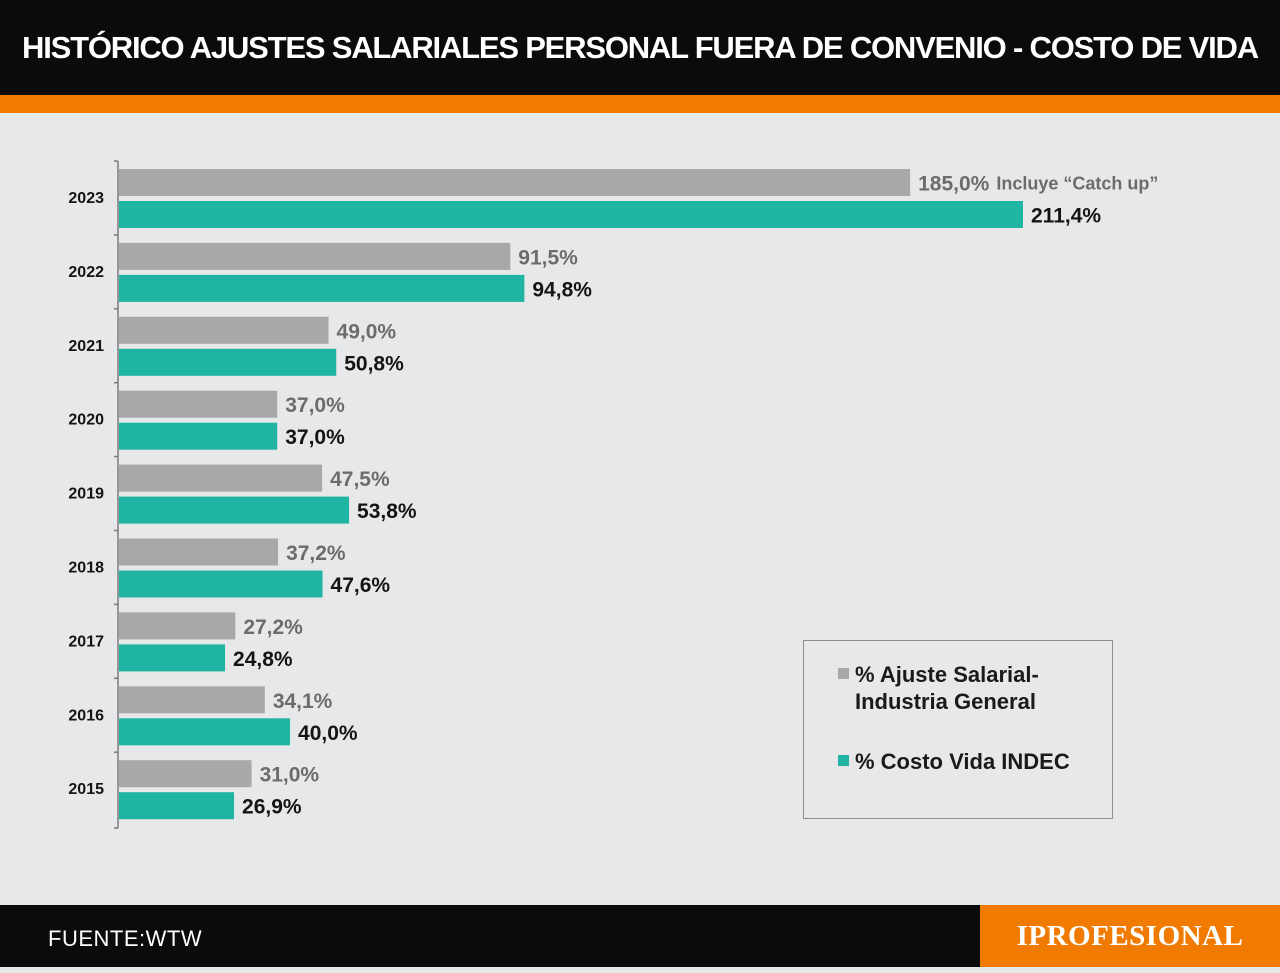 This screenshot has width=1280, height=973. What do you see at coordinates (360, 479) in the screenshot?
I see `data-label-ajuste-2019: 47,5%` at bounding box center [360, 479].